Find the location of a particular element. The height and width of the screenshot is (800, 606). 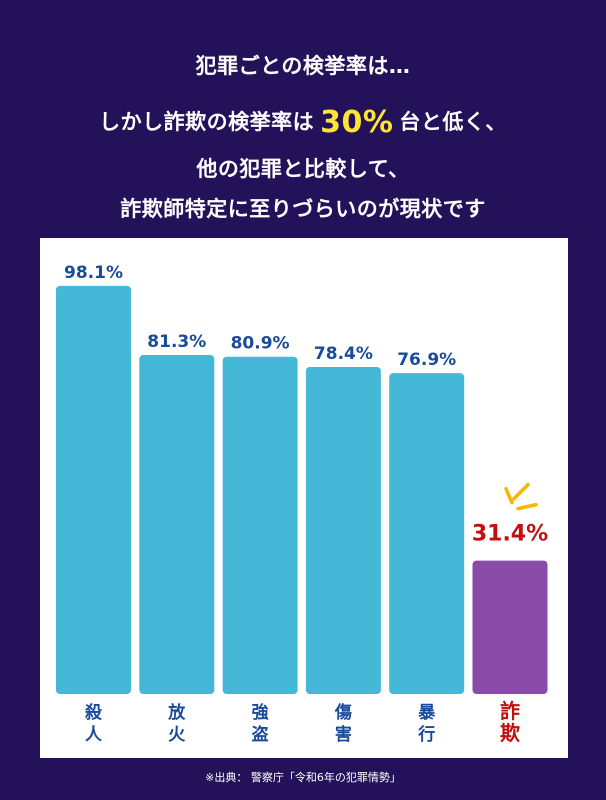

headline-line-2-post: 台と低く、 is located at coordinates (453, 122).